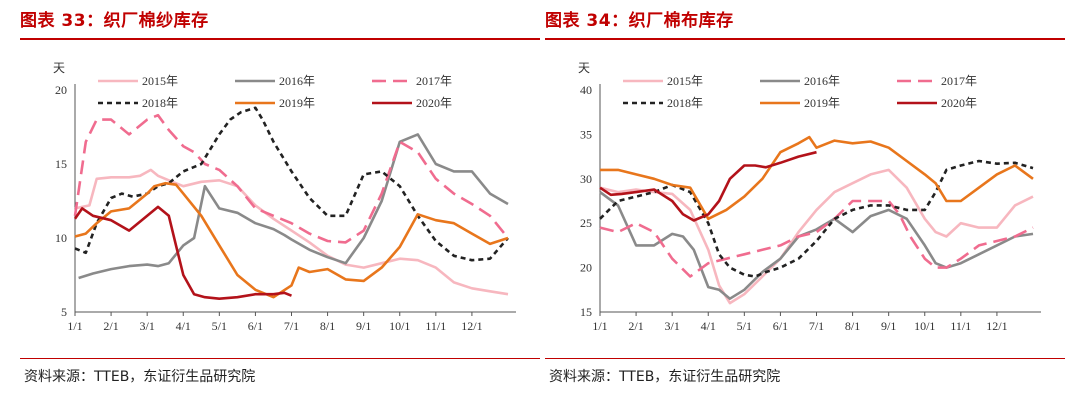 The width and height of the screenshot is (1080, 401). I want to click on y-tick-label: 5, so click(64, 312).